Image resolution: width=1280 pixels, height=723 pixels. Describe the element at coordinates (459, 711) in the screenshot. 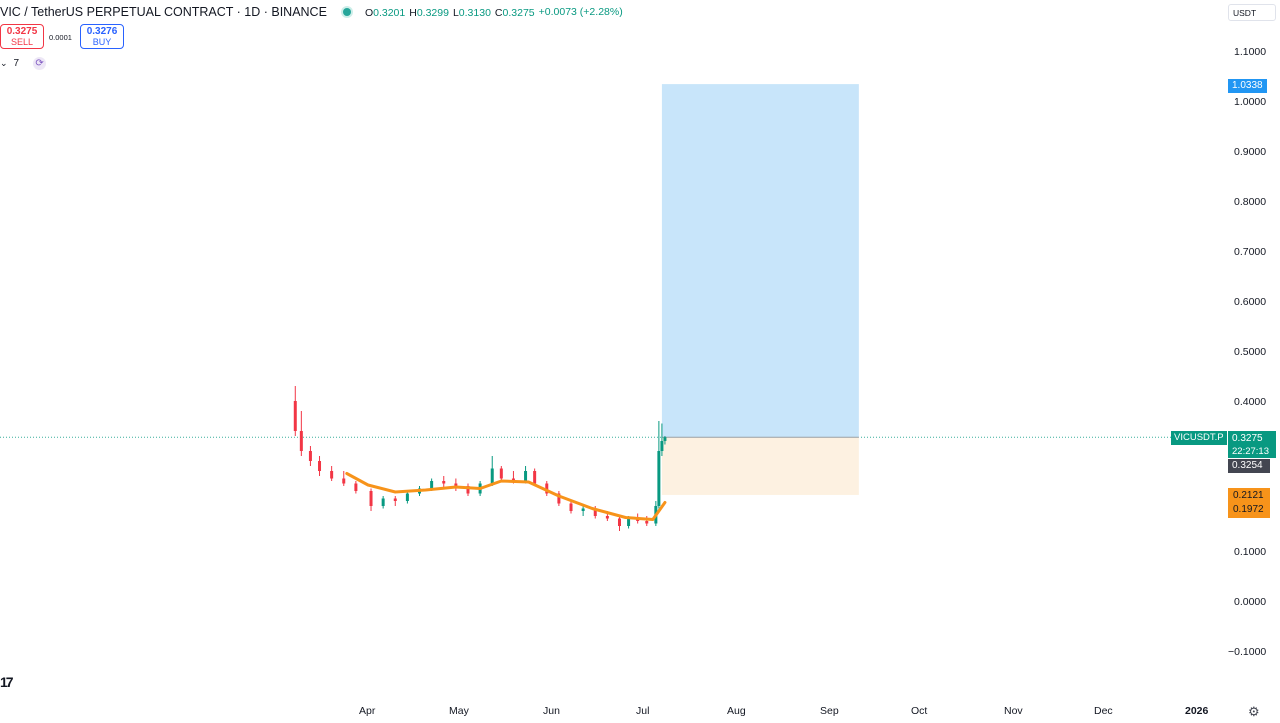

I see `time-axis-label: May` at that location.